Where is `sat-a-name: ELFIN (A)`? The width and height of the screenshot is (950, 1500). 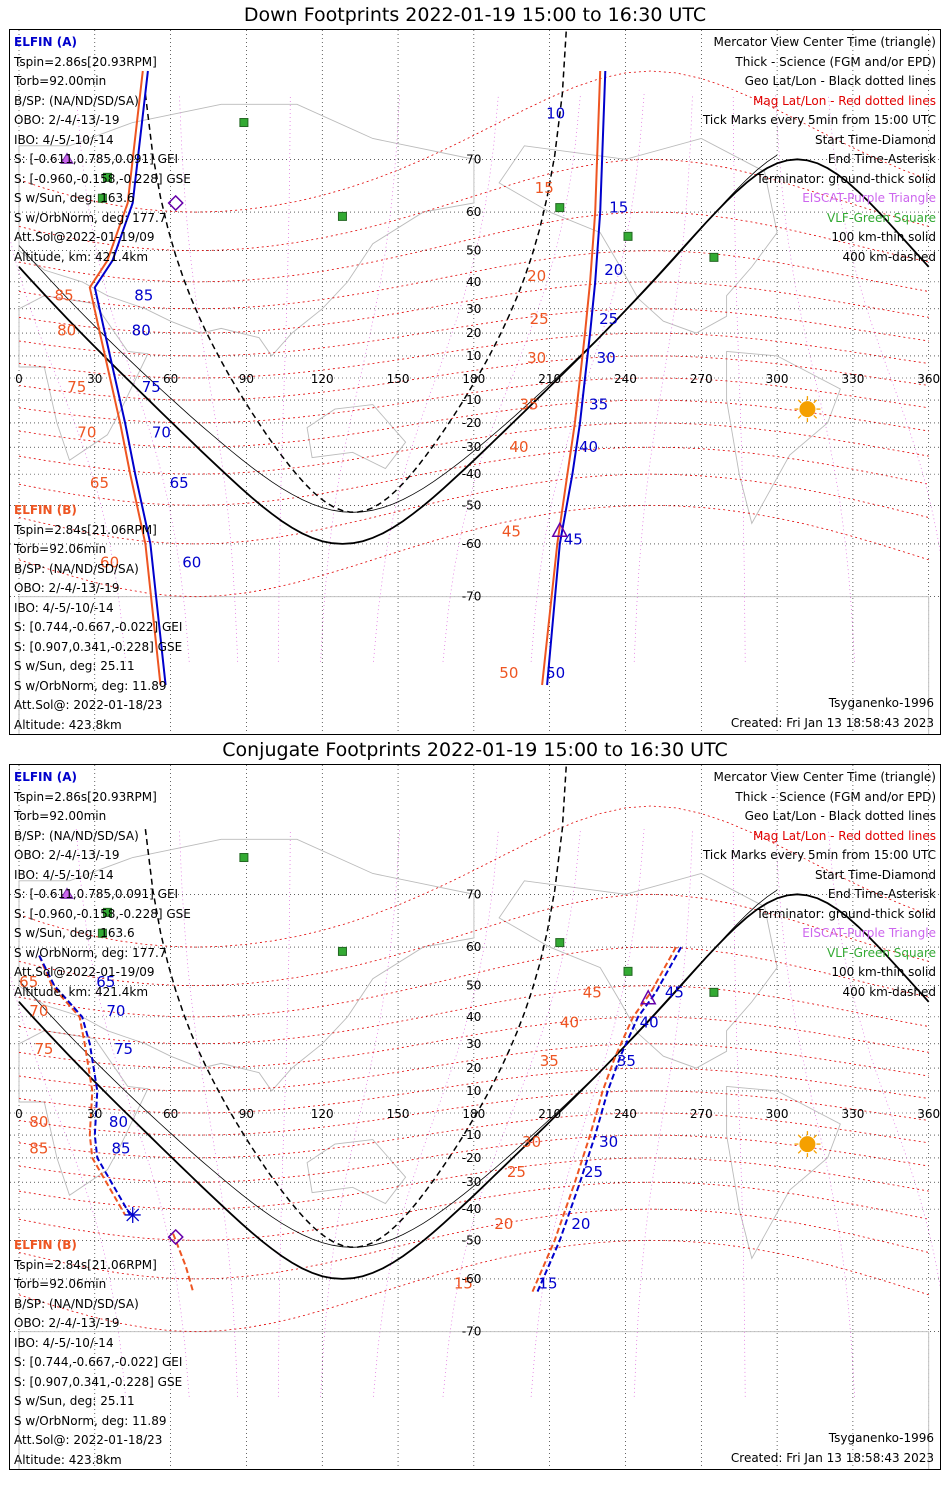 sat-a-name: ELFIN (A) is located at coordinates (45, 42).